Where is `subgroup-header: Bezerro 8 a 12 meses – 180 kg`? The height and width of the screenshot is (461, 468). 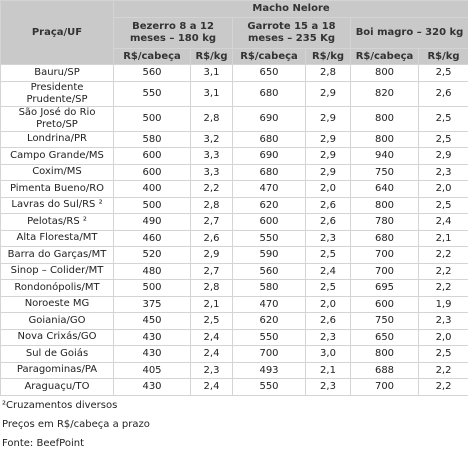 subgroup-header: Bezerro 8 a 12 meses – 180 kg is located at coordinates (173, 32).